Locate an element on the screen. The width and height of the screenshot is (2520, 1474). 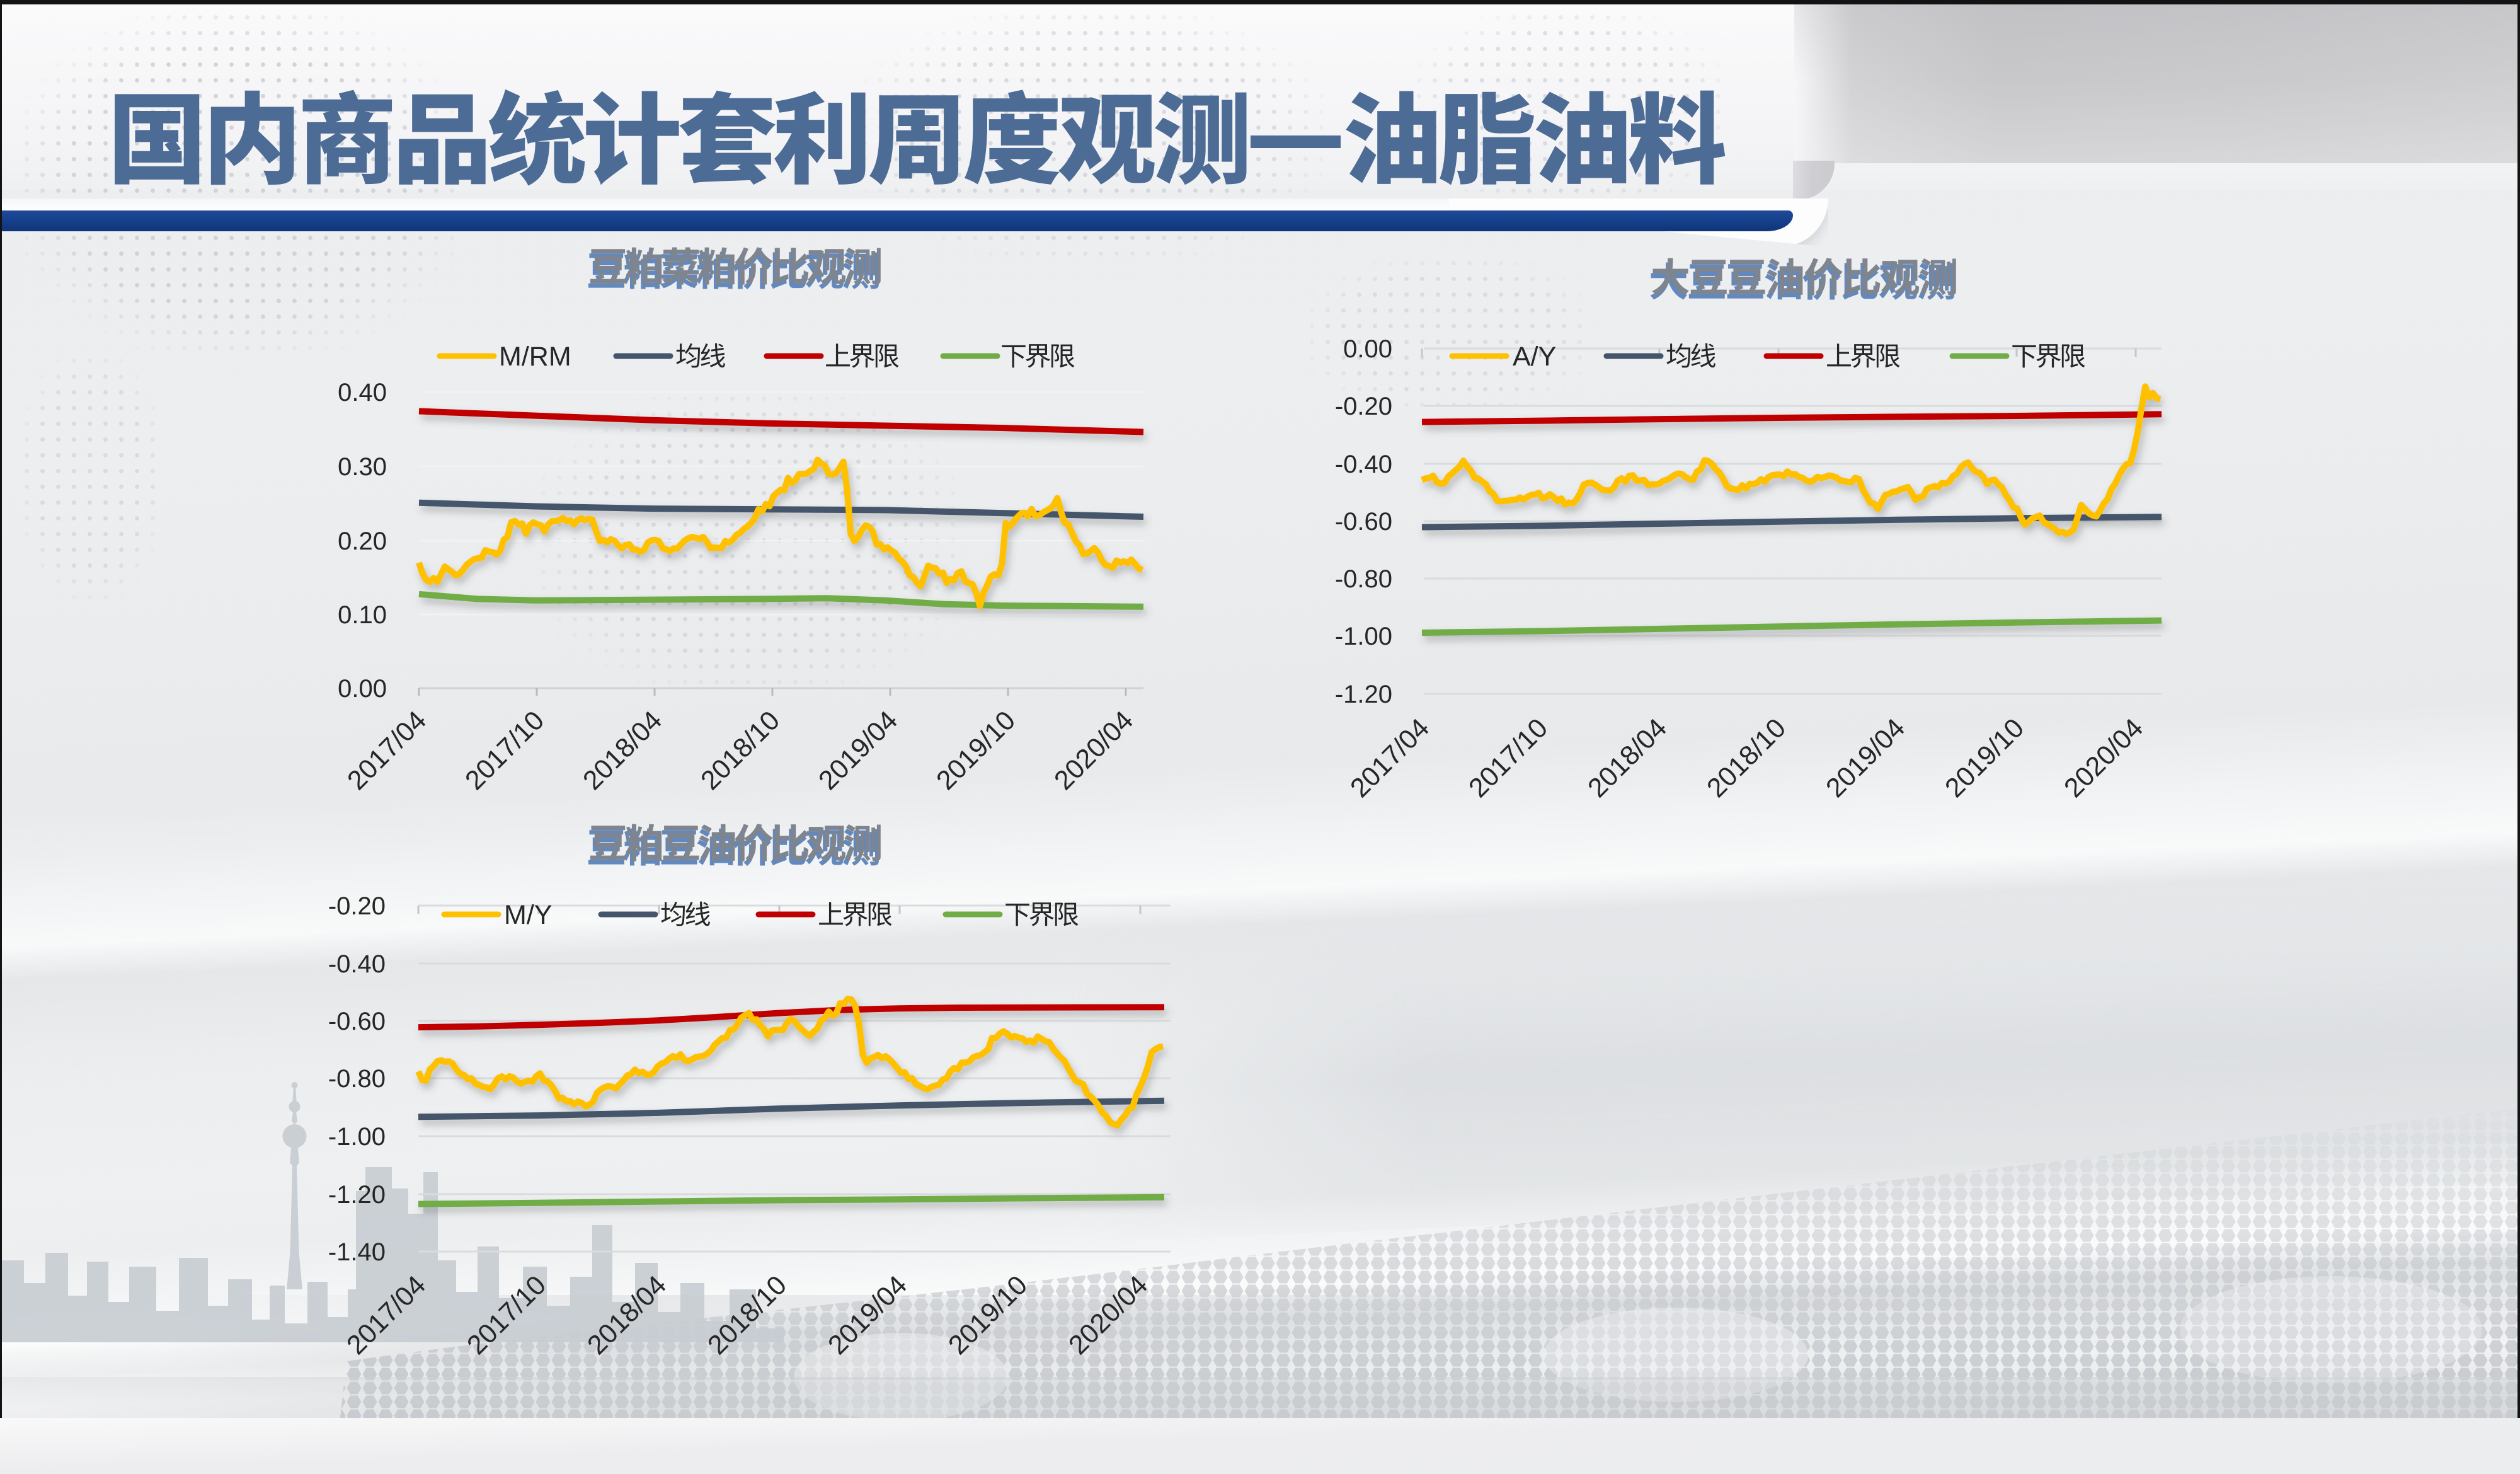
svg-text: 0.20 is located at coordinates (362, 541).